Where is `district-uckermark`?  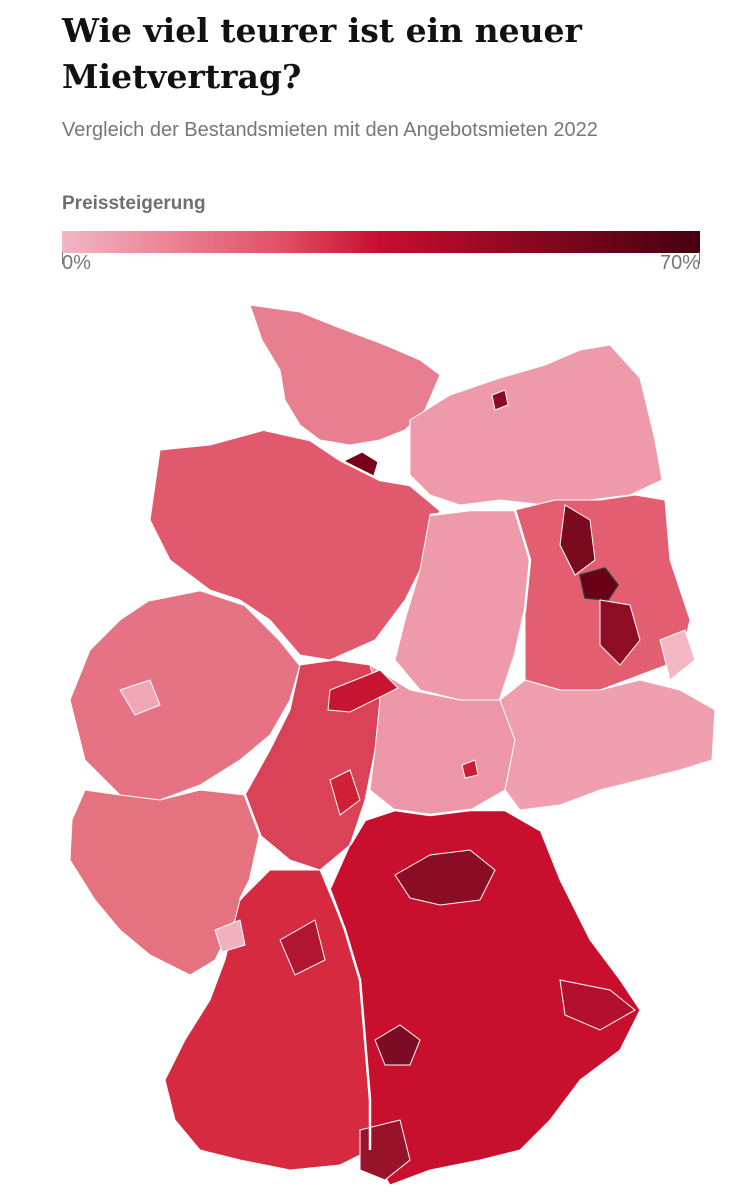
district-uckermark is located at coordinates (677, 655).